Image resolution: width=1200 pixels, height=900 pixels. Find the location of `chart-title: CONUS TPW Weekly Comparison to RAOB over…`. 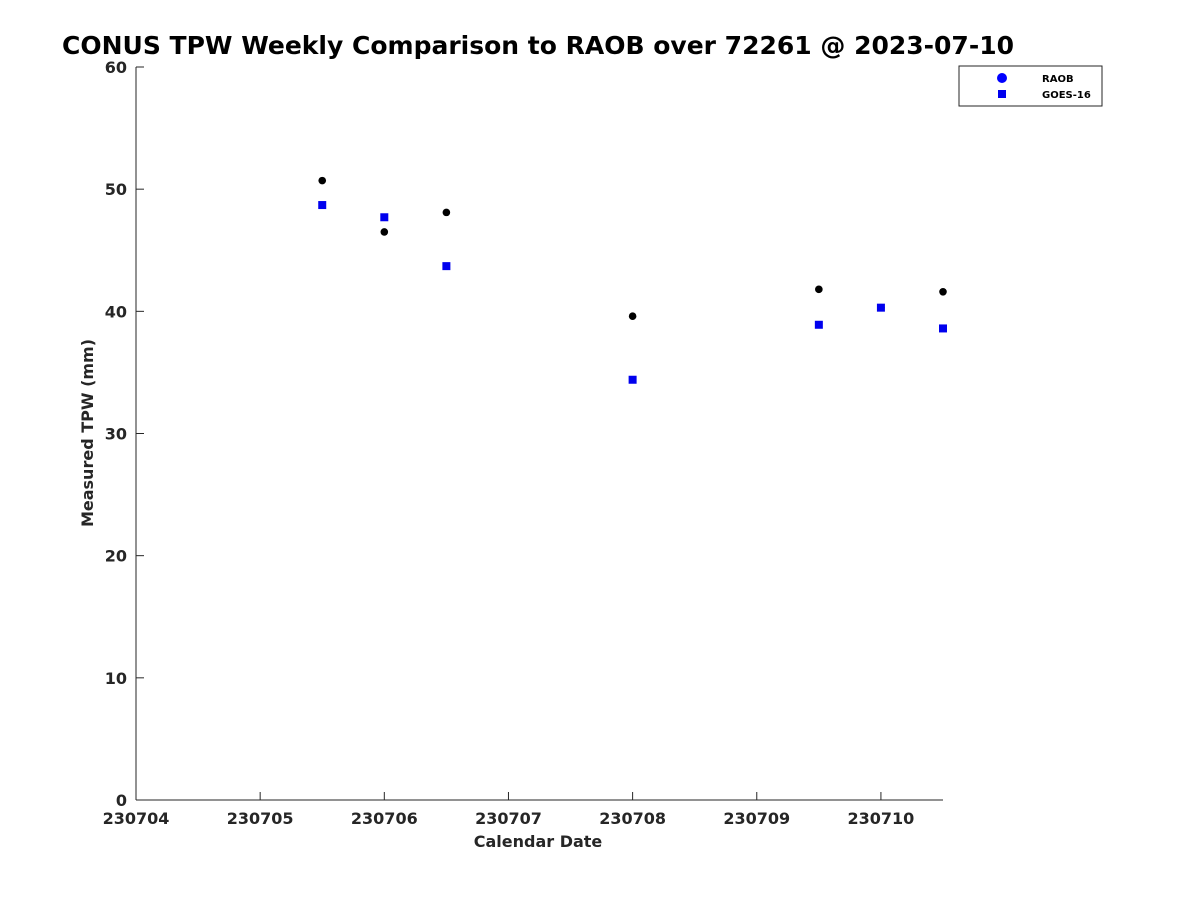

chart-title: CONUS TPW Weekly Comparison to RAOB over… is located at coordinates (538, 45).